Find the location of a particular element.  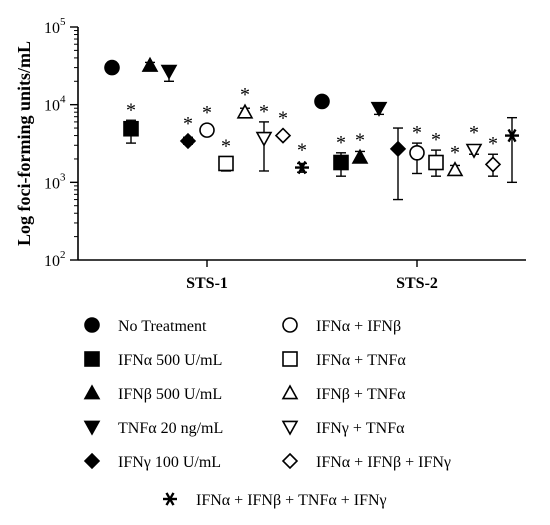

legend-item: IFNα 500 U/mL is located at coordinates (153, 360).